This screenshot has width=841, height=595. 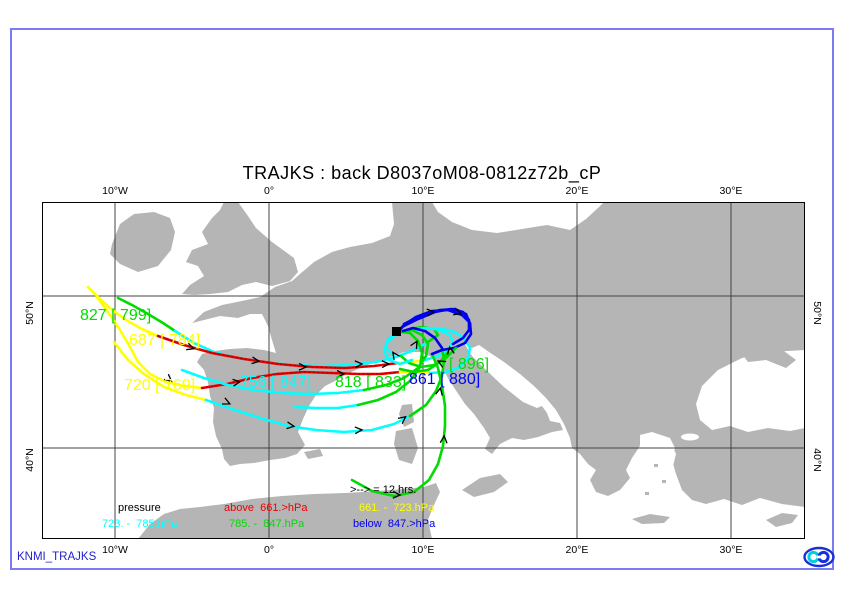 I want to click on island-crete, so click(x=651, y=519).